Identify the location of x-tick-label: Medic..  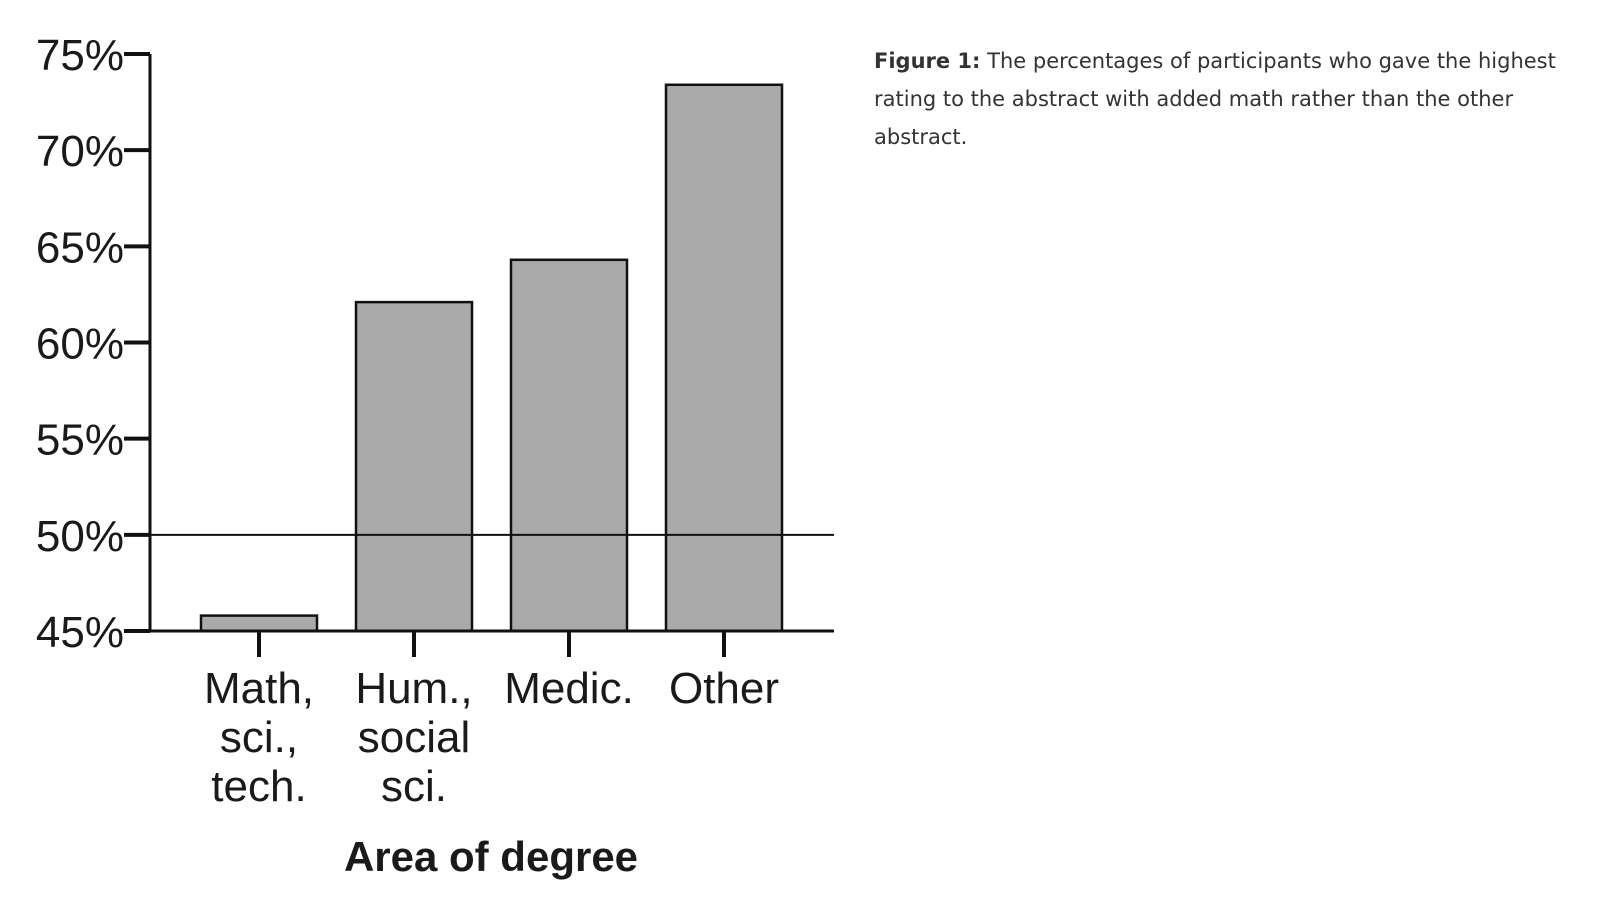
(569, 688).